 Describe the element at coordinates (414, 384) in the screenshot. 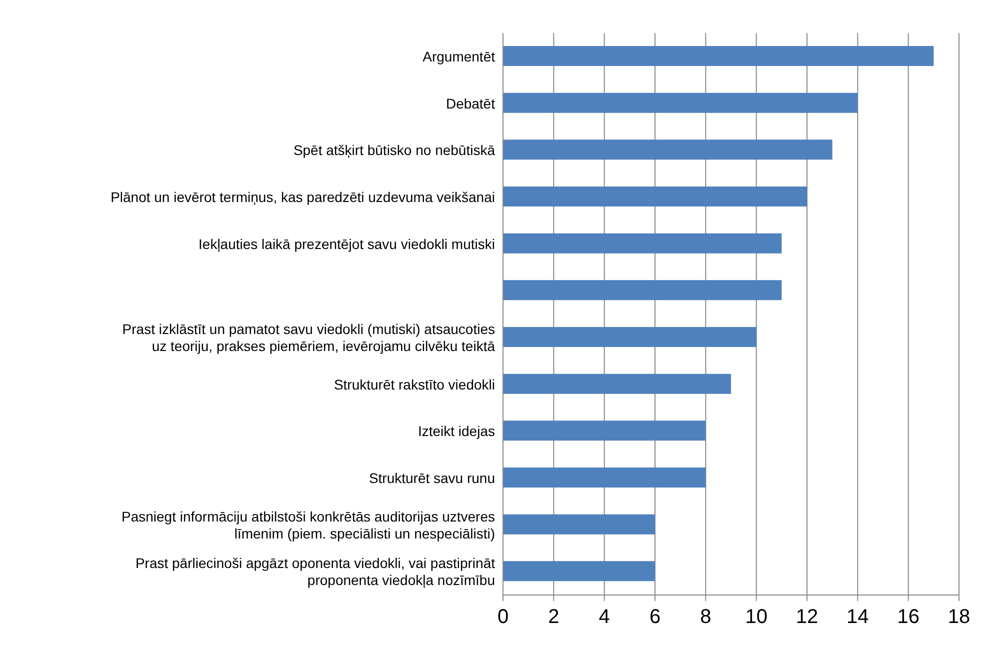

I see `y-tick-label: Strukturēt rakstīto viedokli` at that location.